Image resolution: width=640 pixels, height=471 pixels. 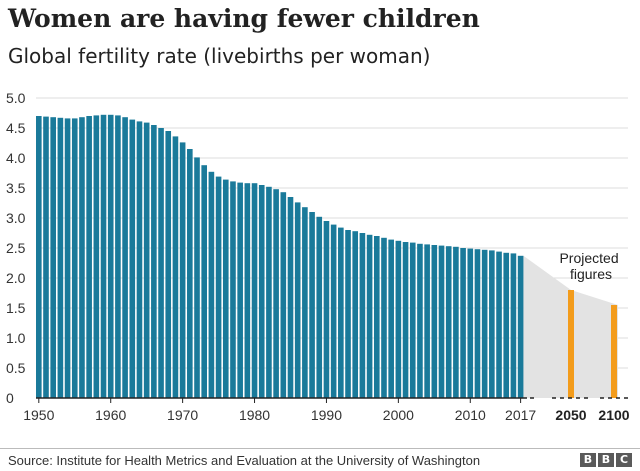 I want to click on x-axis-labels: 1950 1960 1970 1980 1990 2000 2010 2017 2050 2100, so click(x=326, y=415).